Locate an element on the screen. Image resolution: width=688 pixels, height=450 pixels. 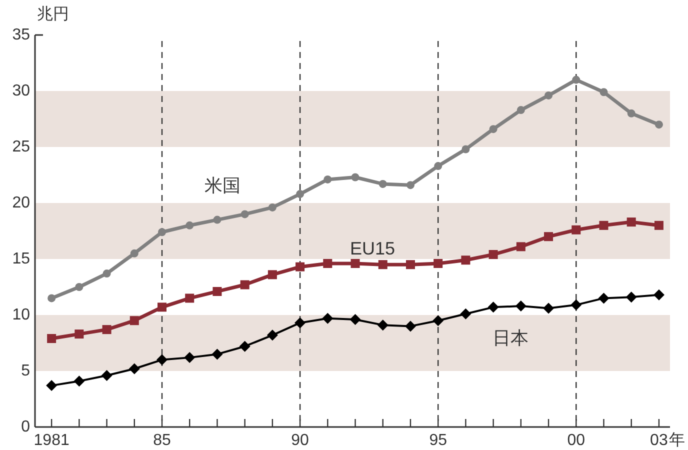
x-tick-label: 95 is located at coordinates (438, 440).